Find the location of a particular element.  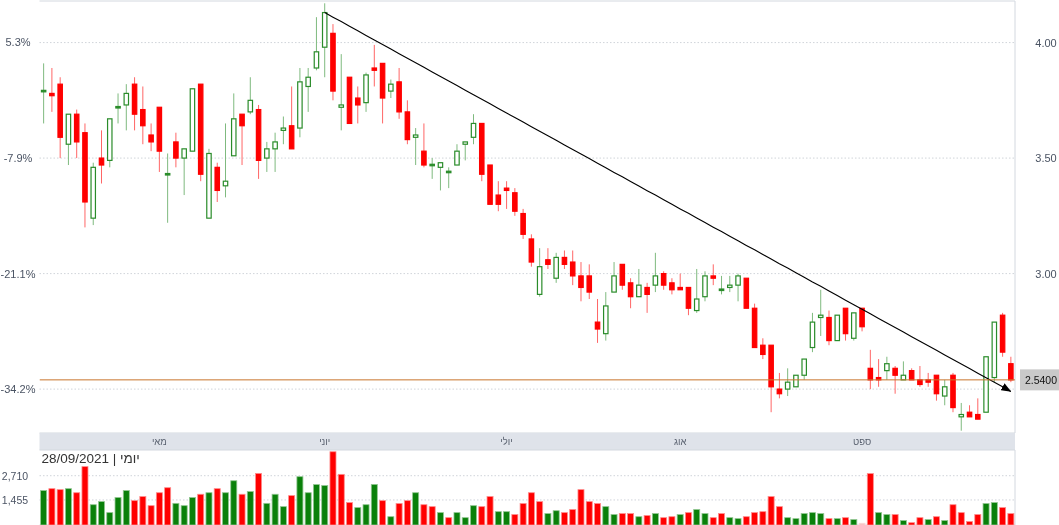

y2-tick-label: -21.1% is located at coordinates (18, 274).